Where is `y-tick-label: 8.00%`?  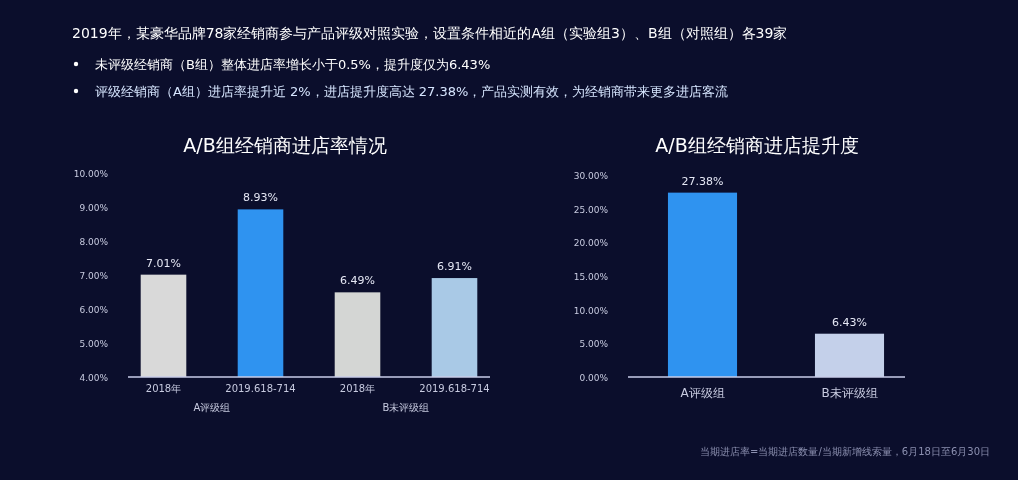
y-tick-label: 8.00% is located at coordinates (94, 242).